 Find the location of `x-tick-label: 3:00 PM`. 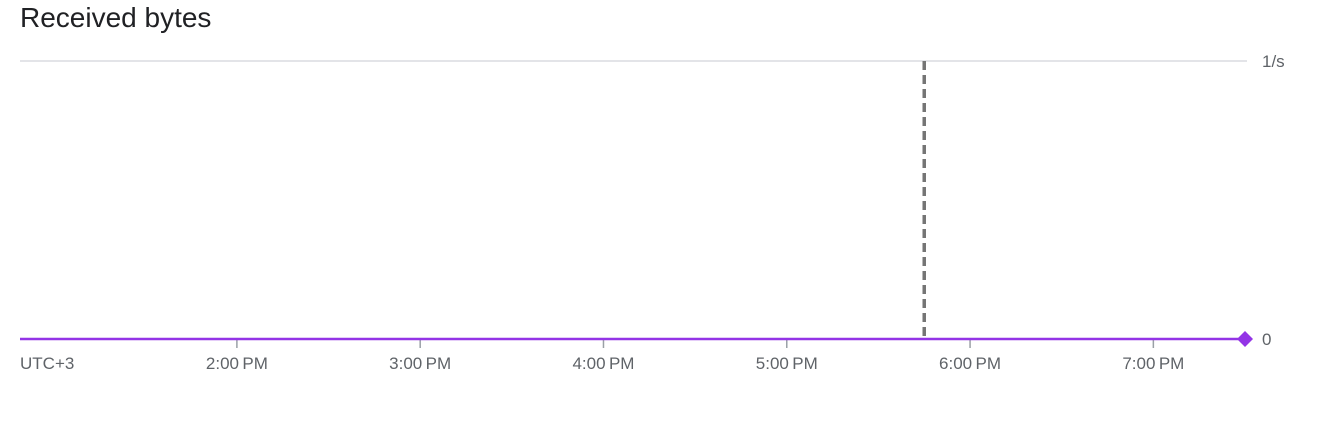

x-tick-label: 3:00 PM is located at coordinates (420, 363).